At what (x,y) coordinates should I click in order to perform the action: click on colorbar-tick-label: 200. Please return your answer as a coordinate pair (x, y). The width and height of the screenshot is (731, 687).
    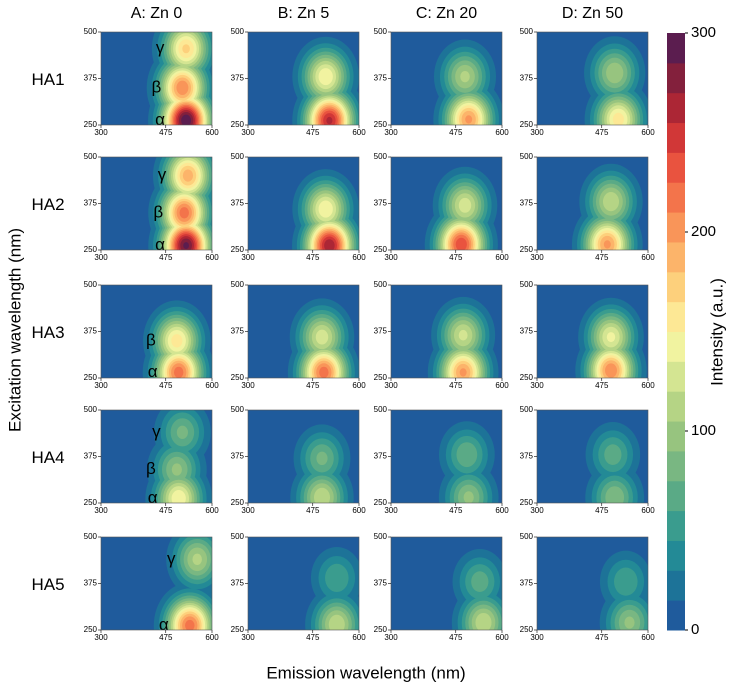
    Looking at the image, I should click on (703, 231).